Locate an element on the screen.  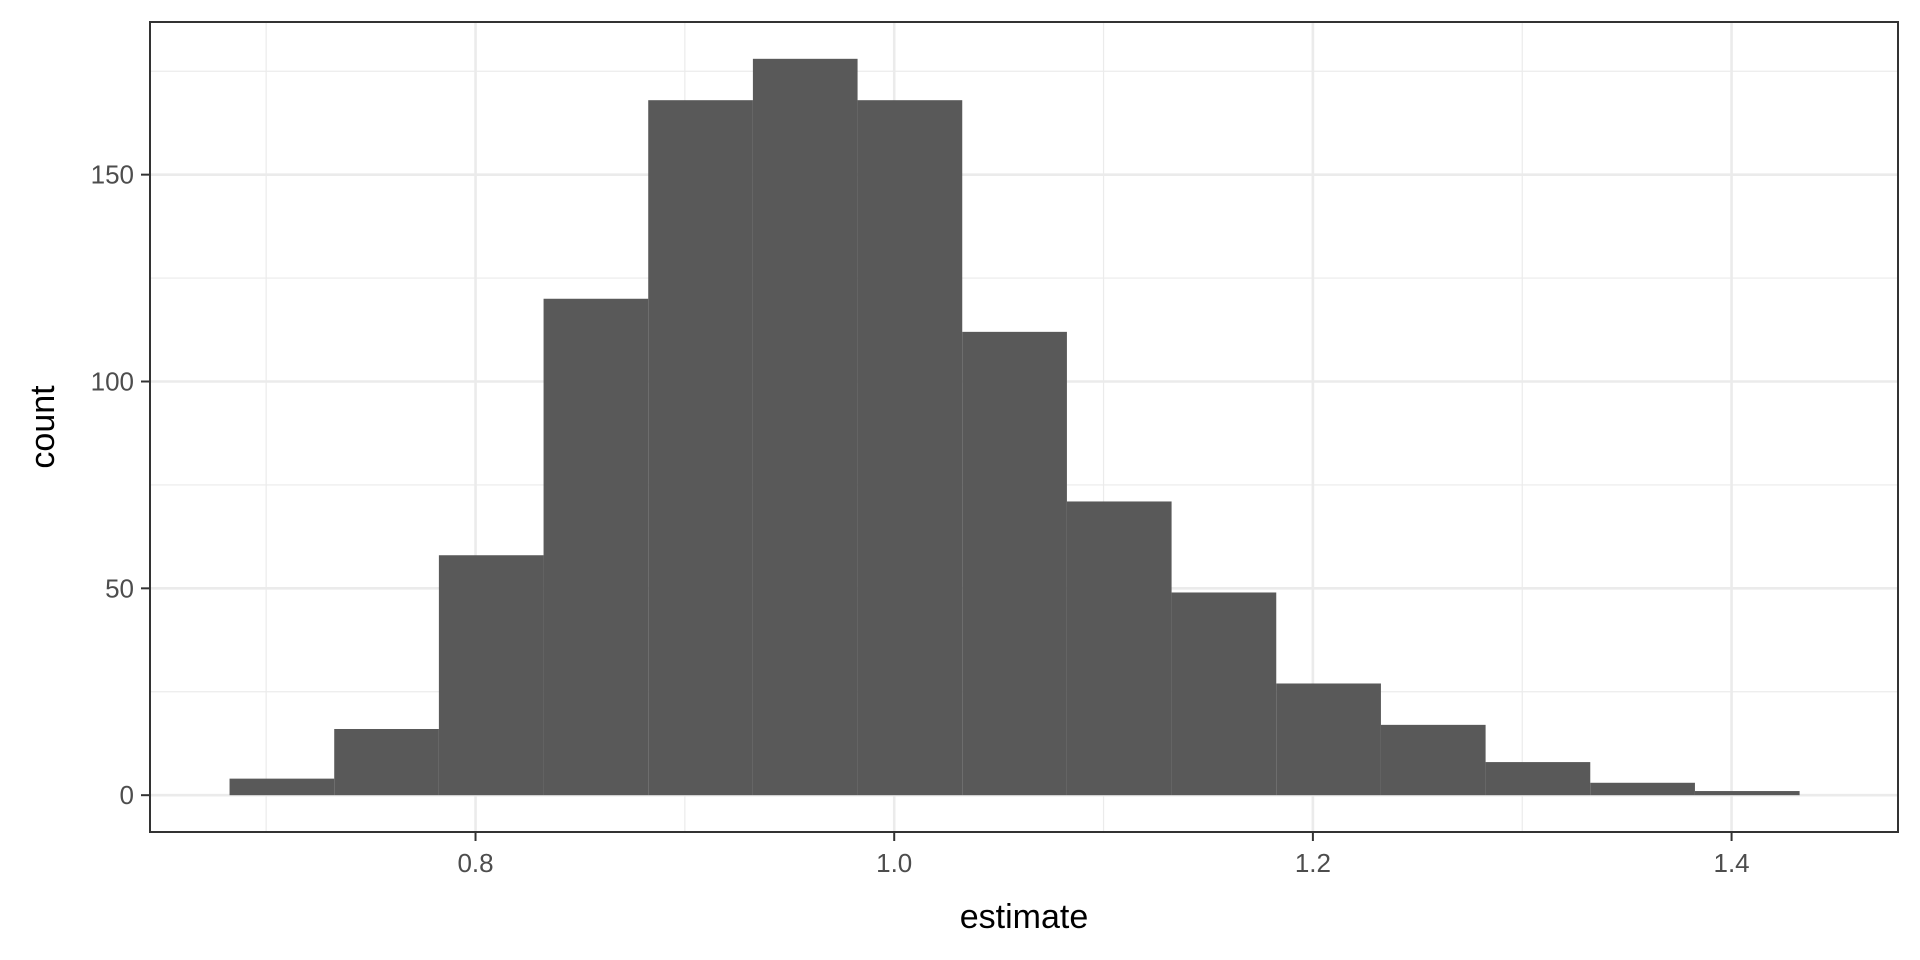
y-tick-label: 0 is located at coordinates (127, 795).